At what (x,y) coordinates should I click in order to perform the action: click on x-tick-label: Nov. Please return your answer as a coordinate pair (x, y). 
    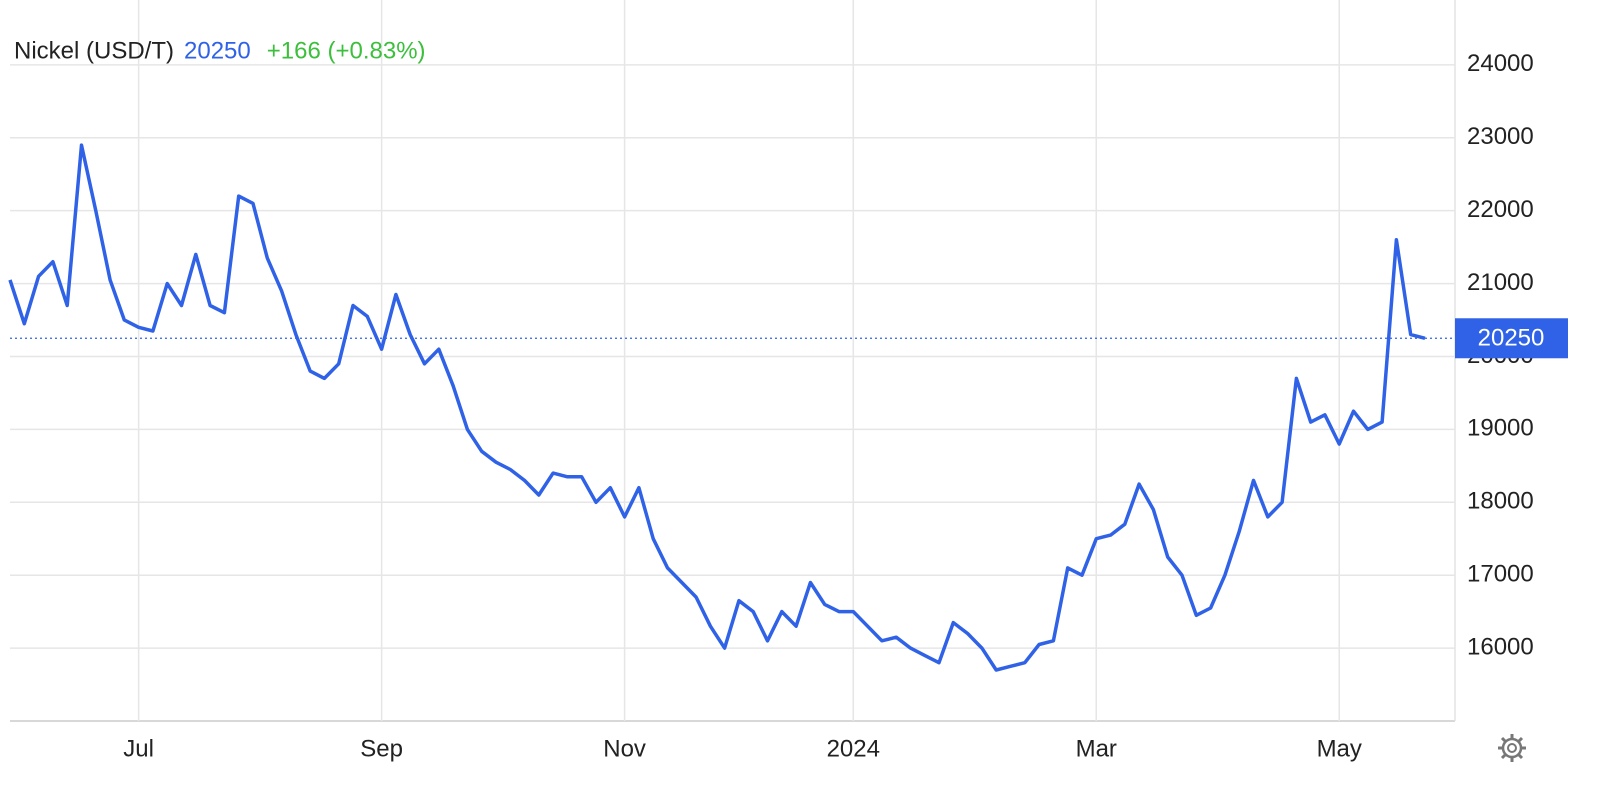
    Looking at the image, I should click on (624, 748).